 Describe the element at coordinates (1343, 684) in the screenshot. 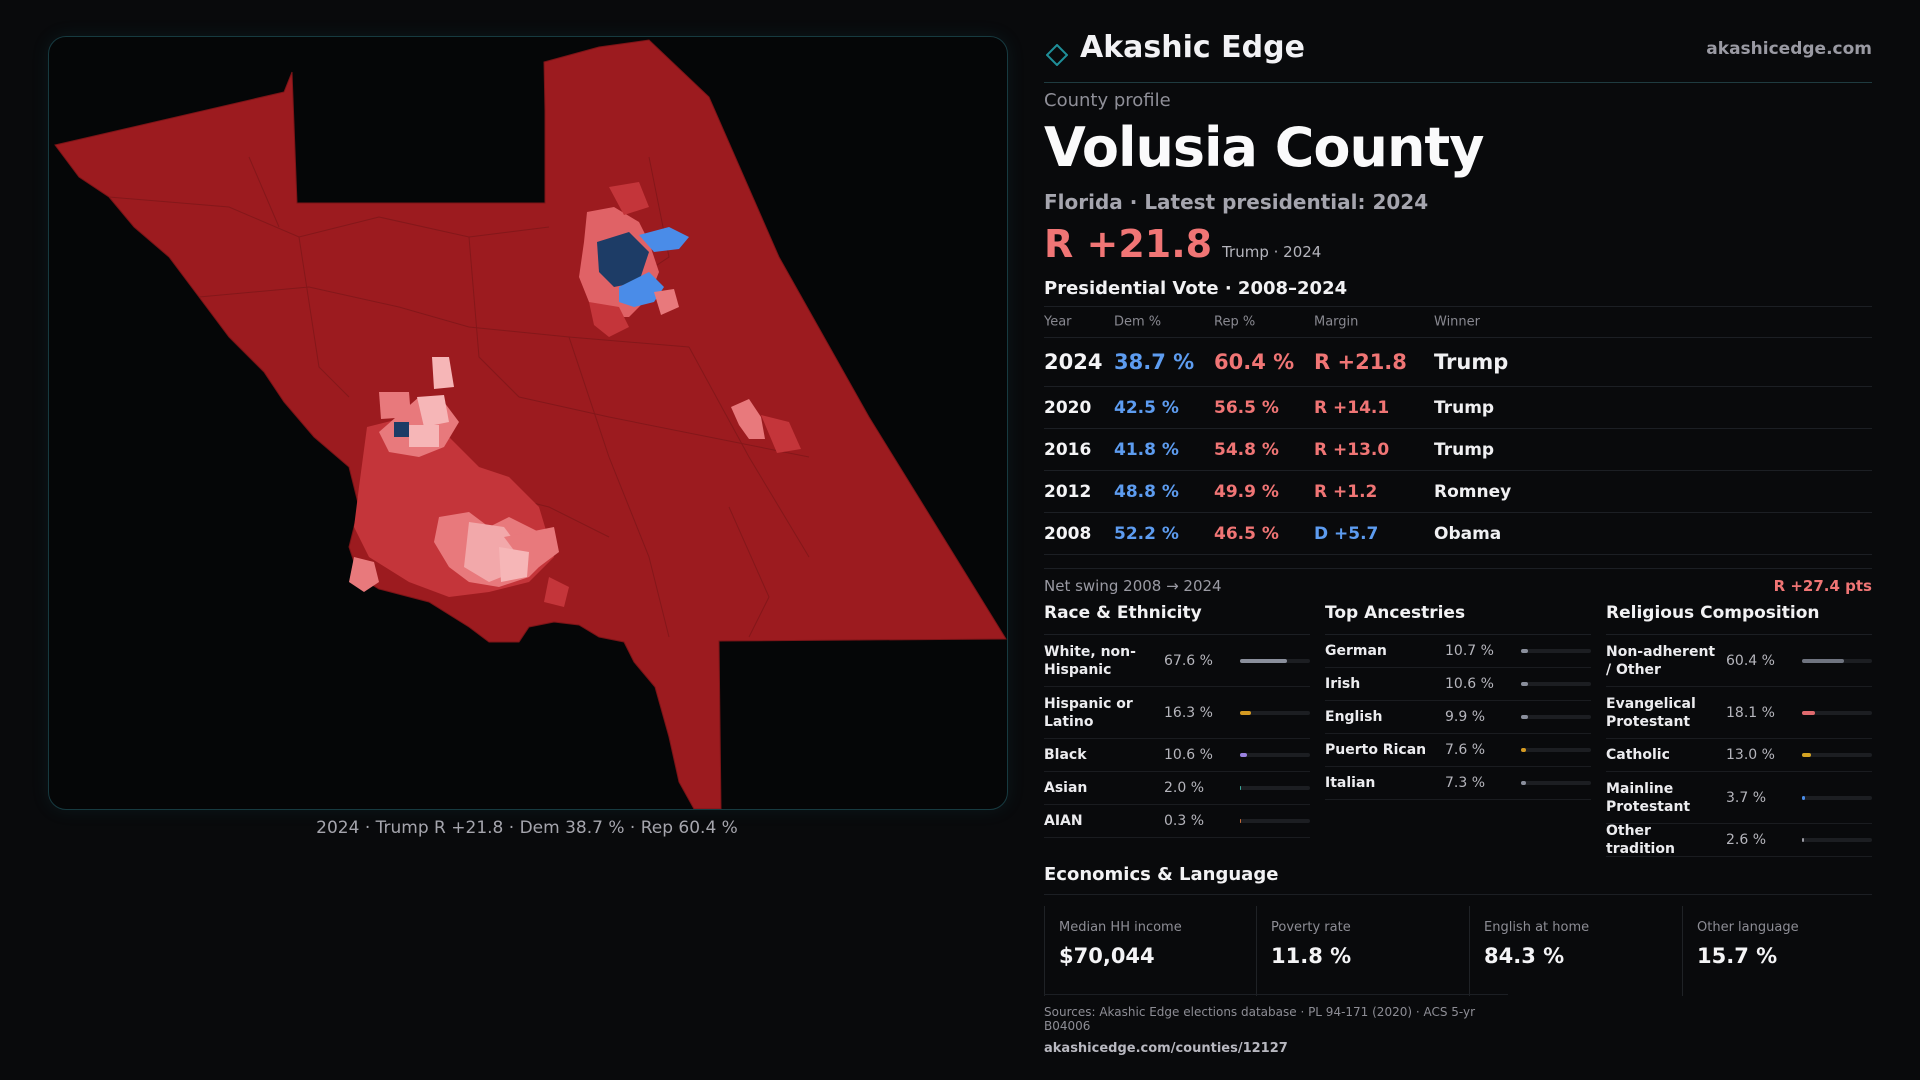

I see `item-label: Irish` at that location.